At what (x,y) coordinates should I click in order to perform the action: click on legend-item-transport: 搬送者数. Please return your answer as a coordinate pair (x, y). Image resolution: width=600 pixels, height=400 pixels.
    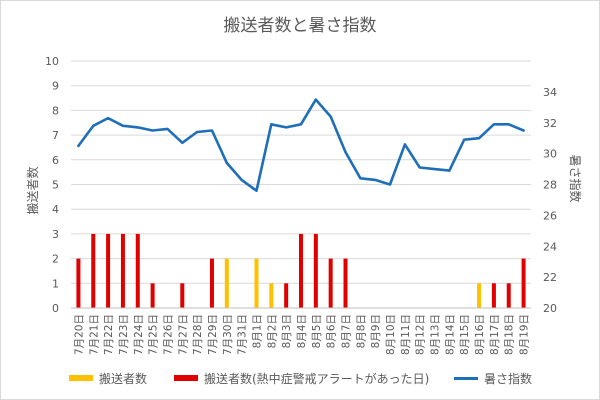
    Looking at the image, I should click on (108, 378).